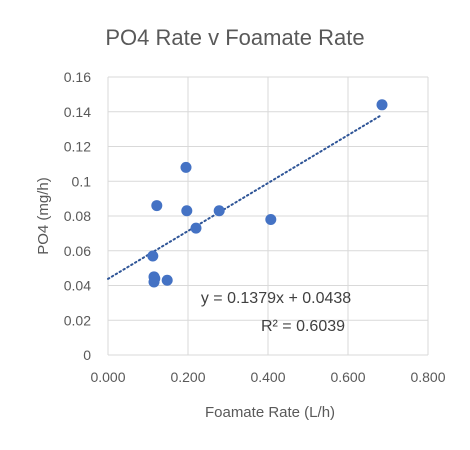  Describe the element at coordinates (107, 377) in the screenshot. I see `x-tick-label: 0.000` at that location.